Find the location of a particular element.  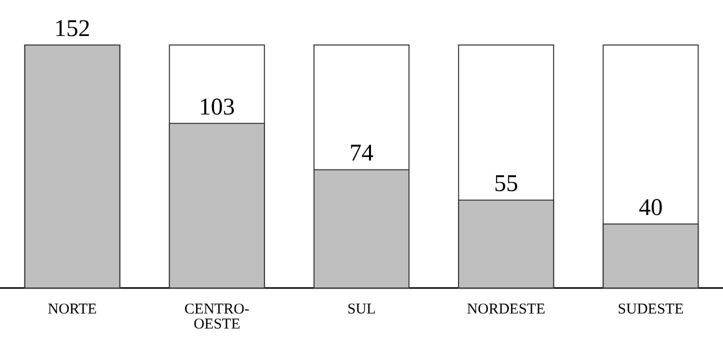

x-tick-label: SUDESTE is located at coordinates (651, 310).